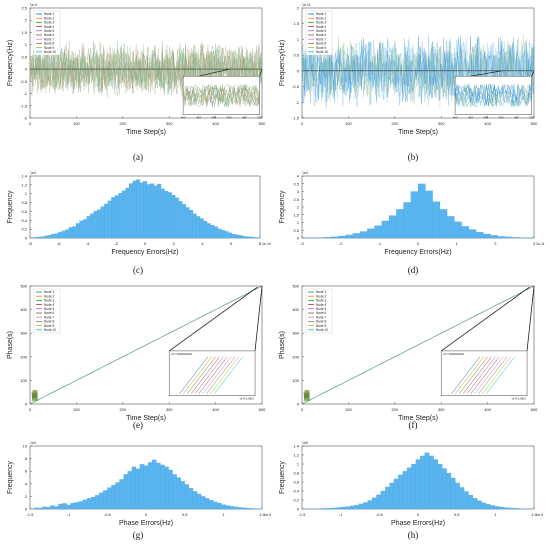 The height and width of the screenshot is (545, 550). Describe the element at coordinates (539, 515) in the screenshot. I see `x-exponent-label: 1e-9` at that location.